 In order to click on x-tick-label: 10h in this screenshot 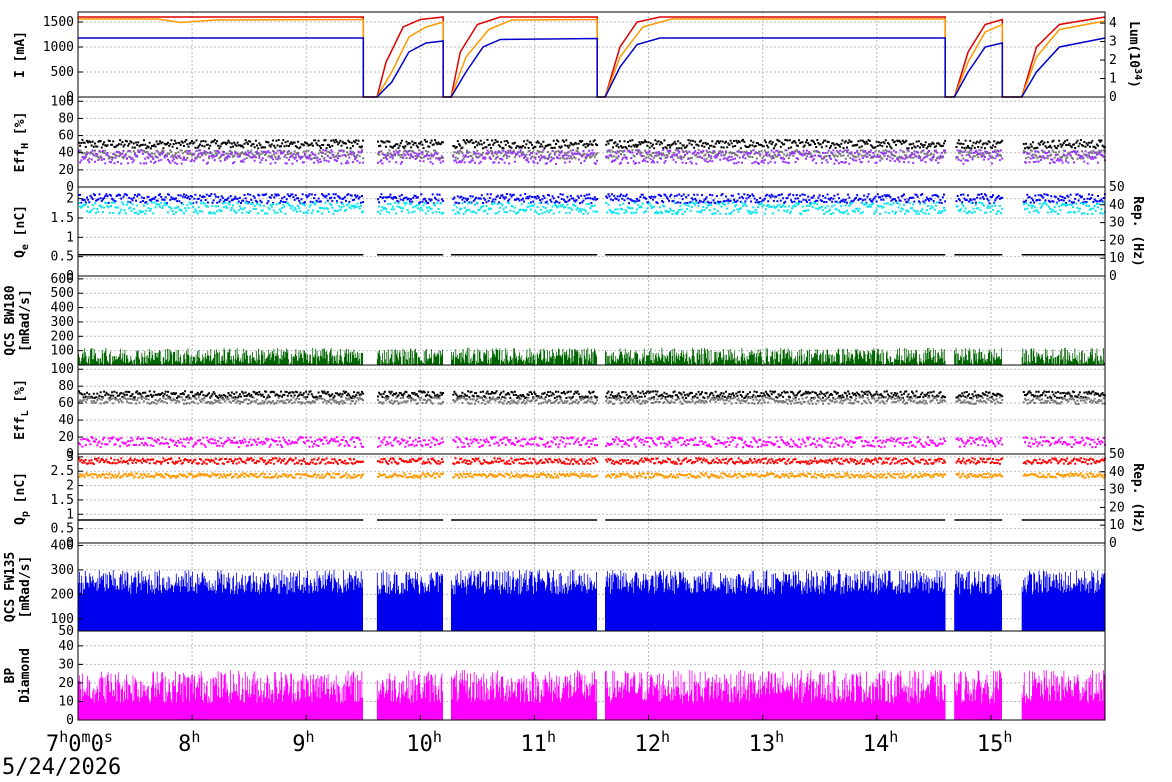, I will do `click(424, 742)`.